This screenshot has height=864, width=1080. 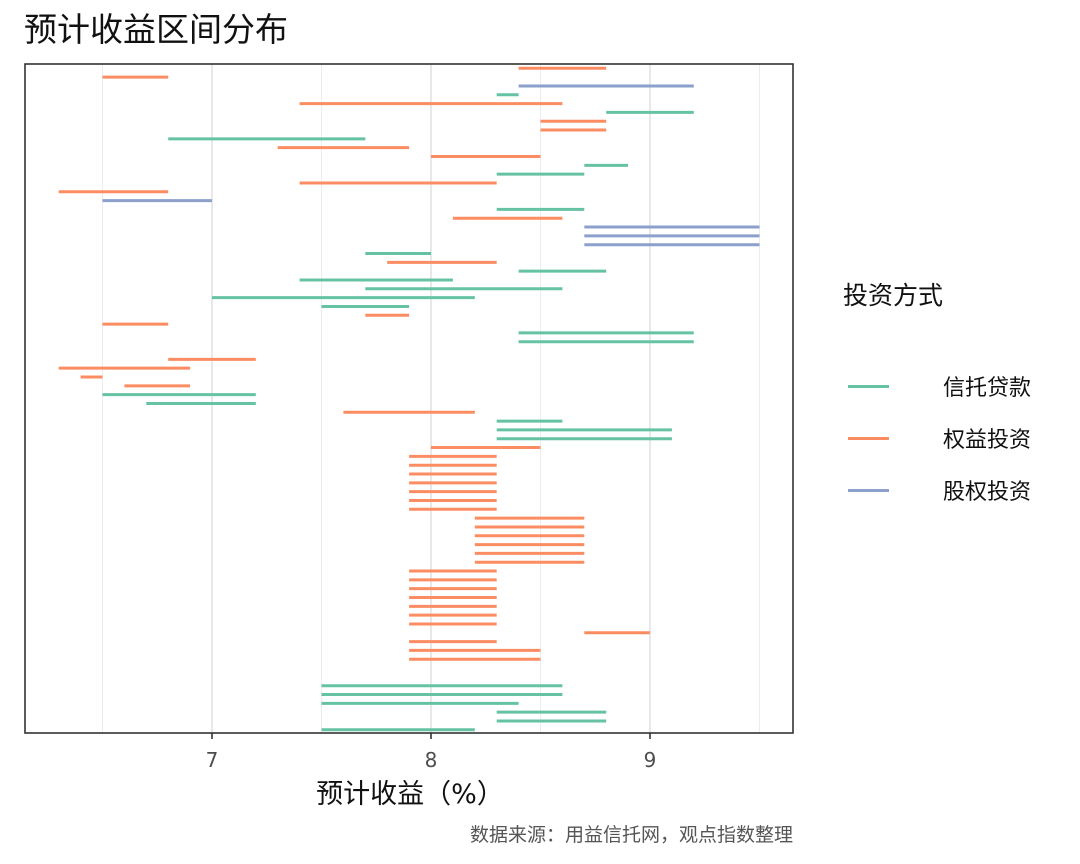 I want to click on legend: 投资方式 信托贷款 权益投资 股权投资, so click(x=937, y=396).